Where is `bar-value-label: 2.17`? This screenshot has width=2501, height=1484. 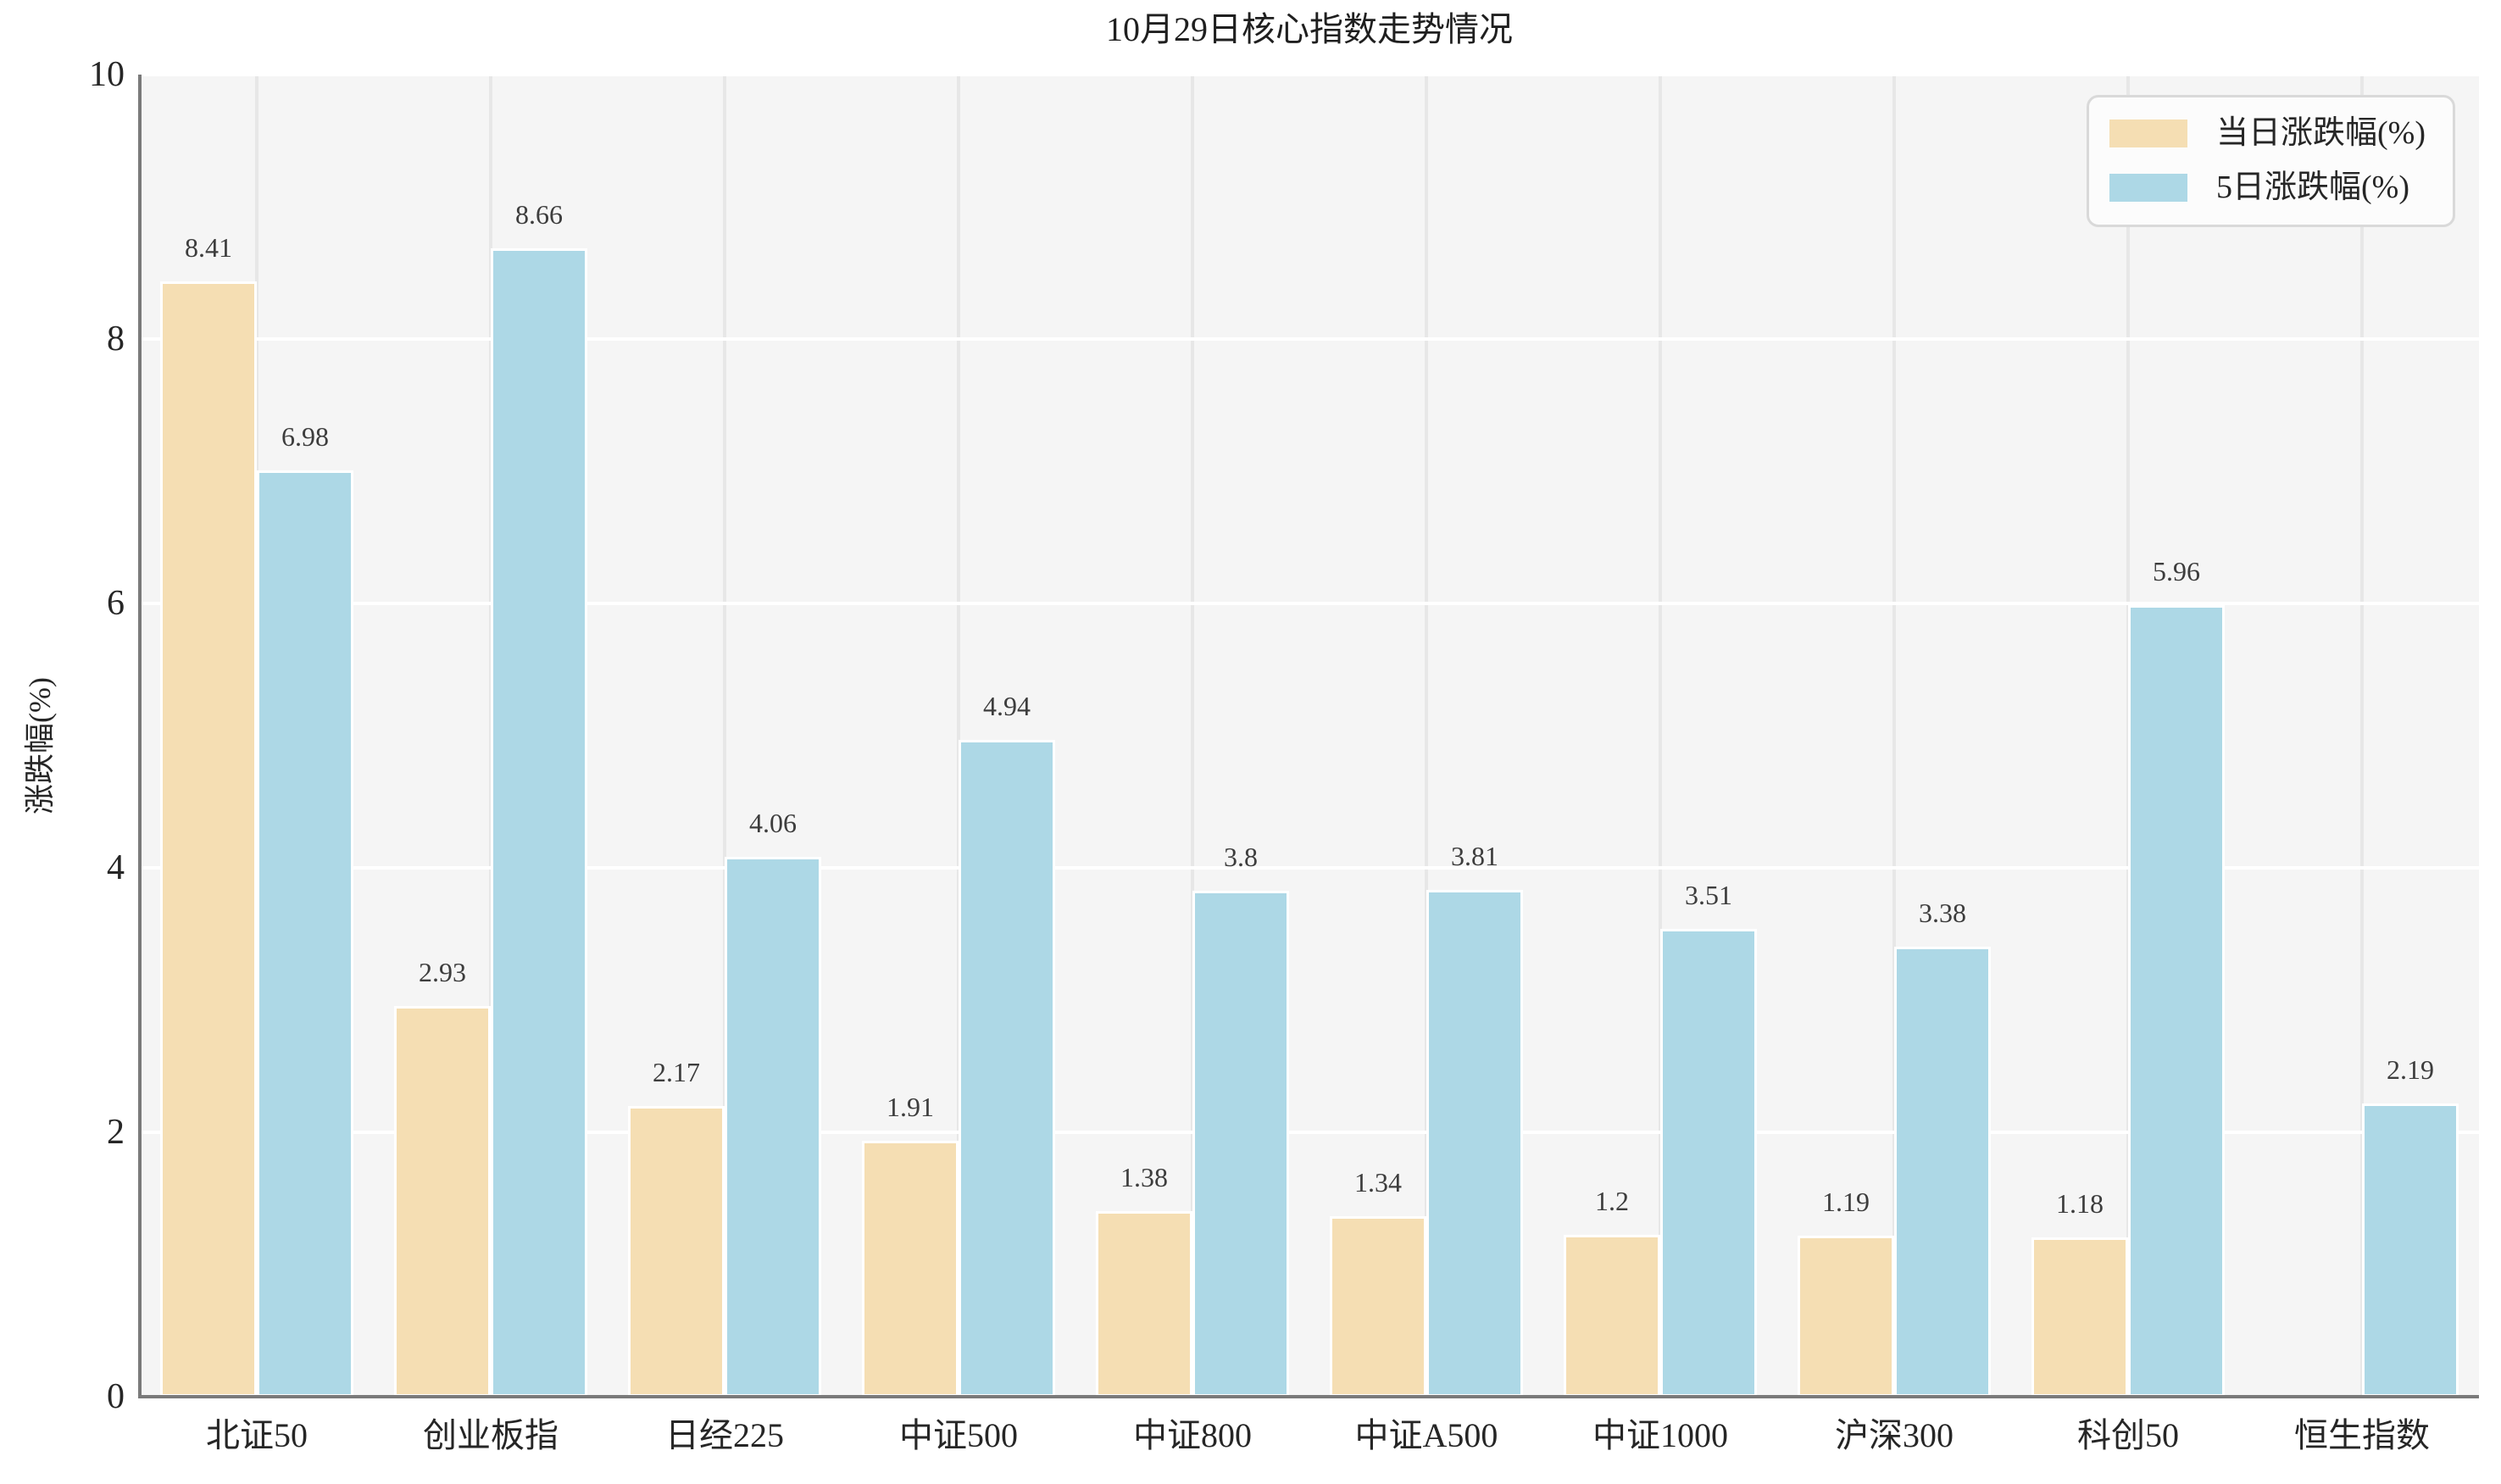
bar-value-label: 2.17 is located at coordinates (676, 1073).